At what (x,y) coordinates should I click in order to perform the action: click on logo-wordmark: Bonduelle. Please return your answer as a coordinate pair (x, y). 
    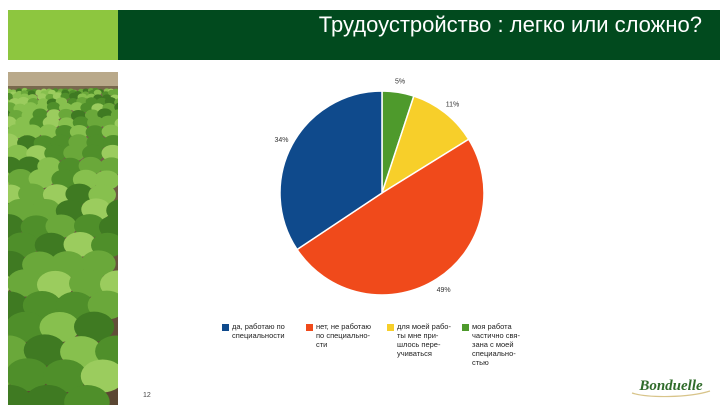
    Looking at the image, I should click on (670, 386).